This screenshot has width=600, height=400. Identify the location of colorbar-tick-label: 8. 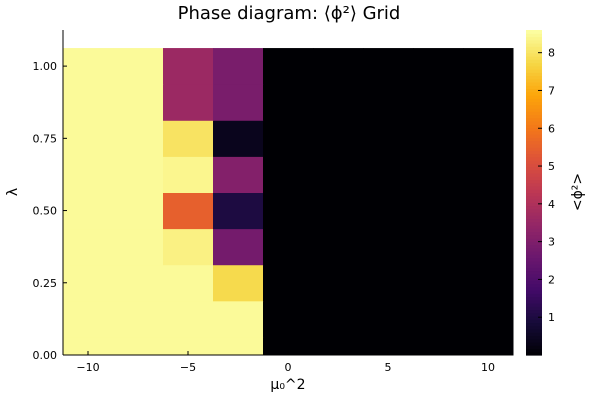
(551, 53).